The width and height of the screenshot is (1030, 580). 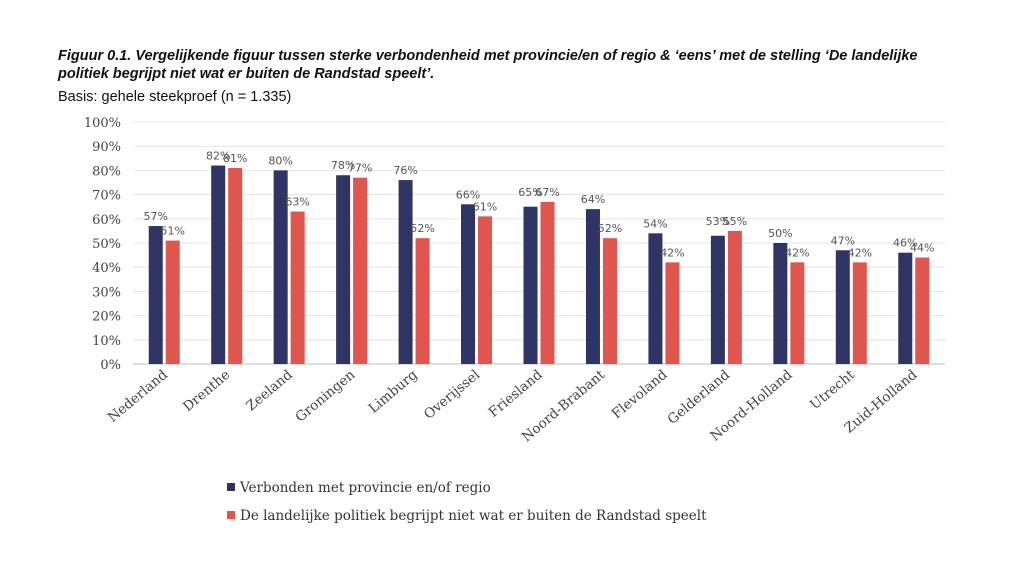 I want to click on y-tick-label: 90%, so click(x=106, y=147).